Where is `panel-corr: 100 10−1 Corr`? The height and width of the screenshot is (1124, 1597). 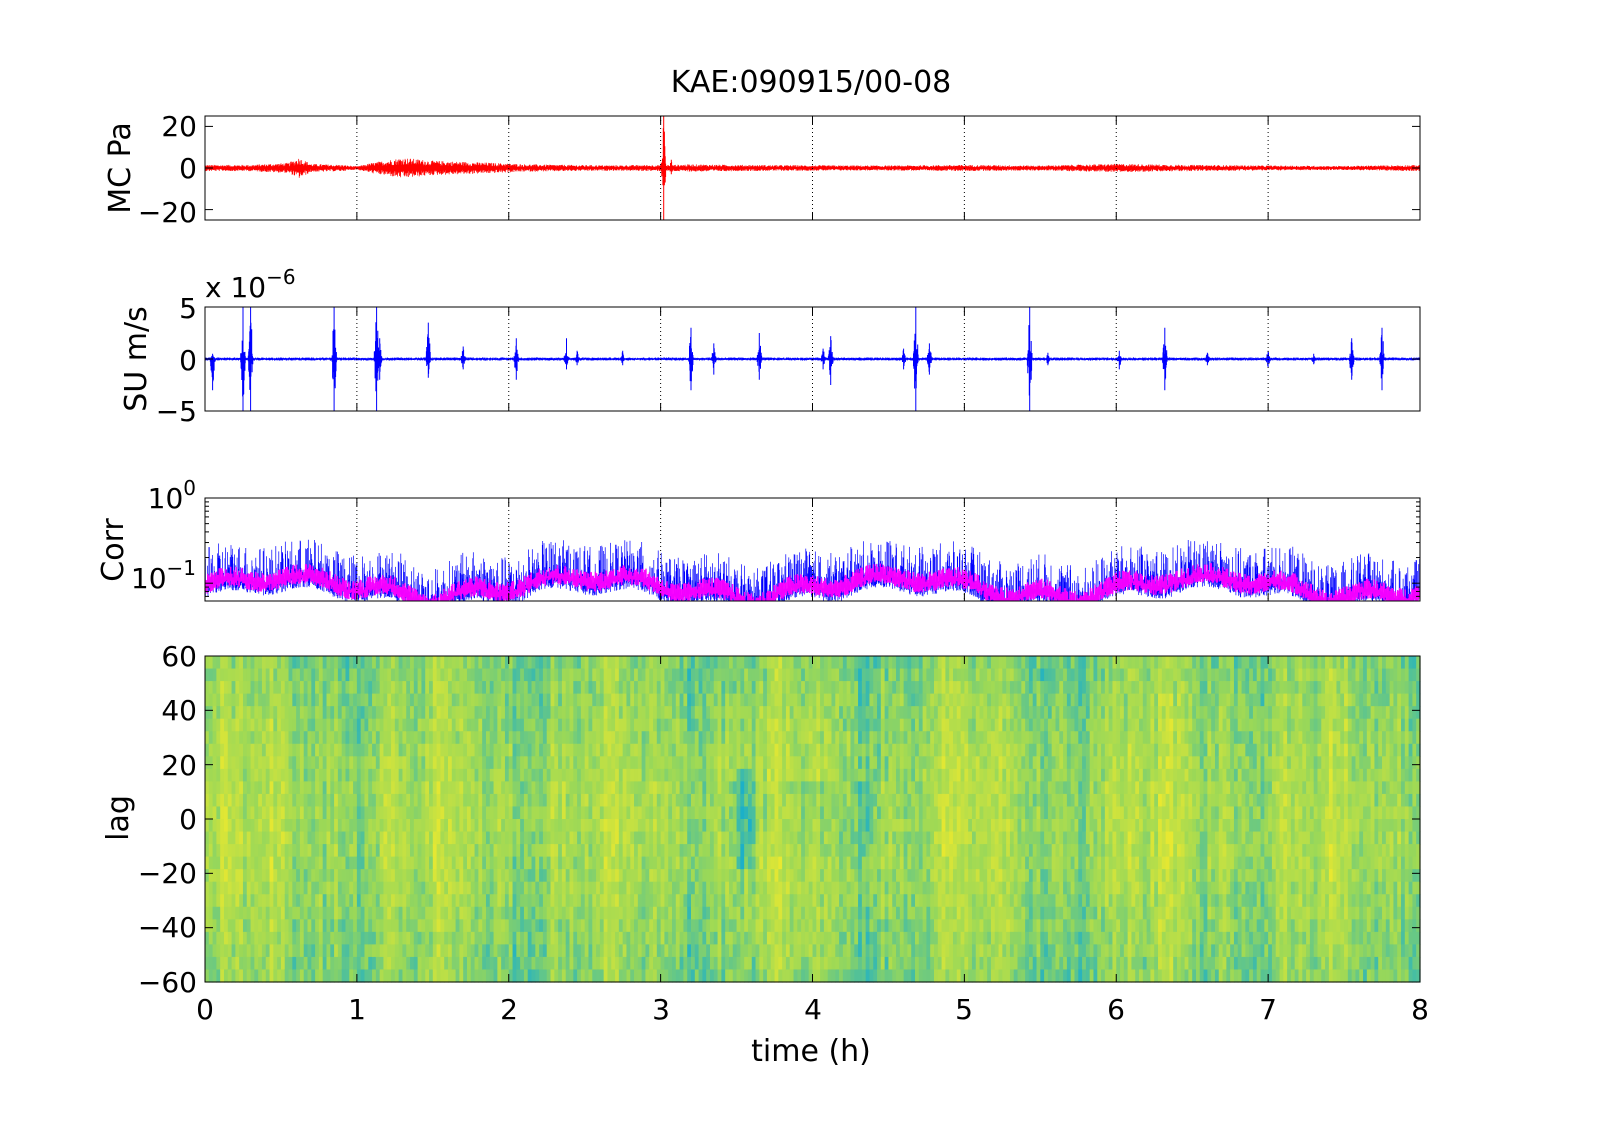 panel-corr: 100 10−1 Corr is located at coordinates (758, 539).